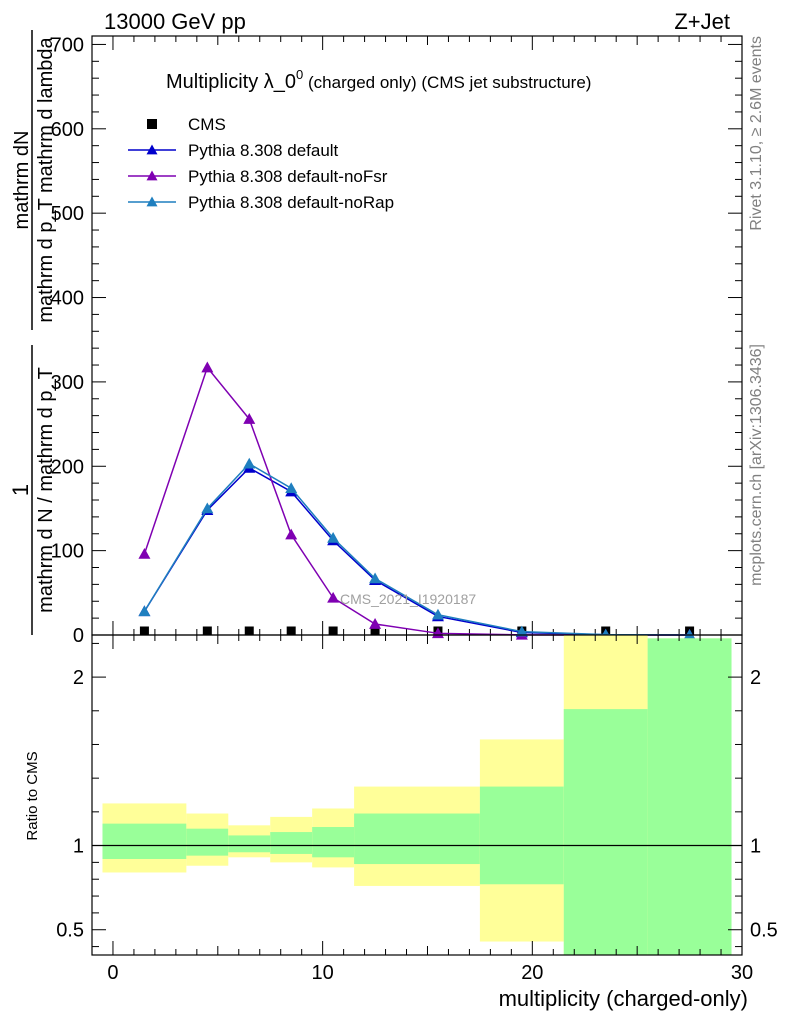 Image resolution: width=786 pixels, height=1024 pixels. What do you see at coordinates (416, 551) in the screenshot?
I see `series-line-default` at bounding box center [416, 551].